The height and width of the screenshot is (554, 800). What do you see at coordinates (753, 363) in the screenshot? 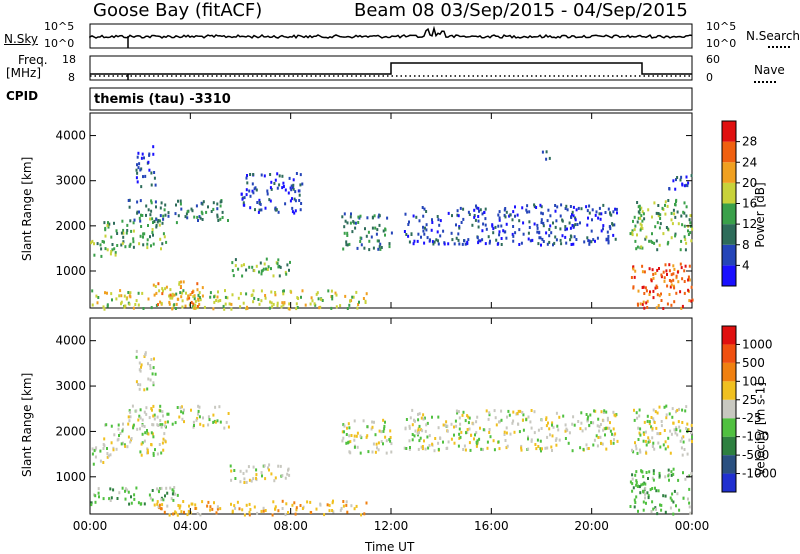
I see `velocity-colorbar-tick-label: 500` at bounding box center [753, 363].